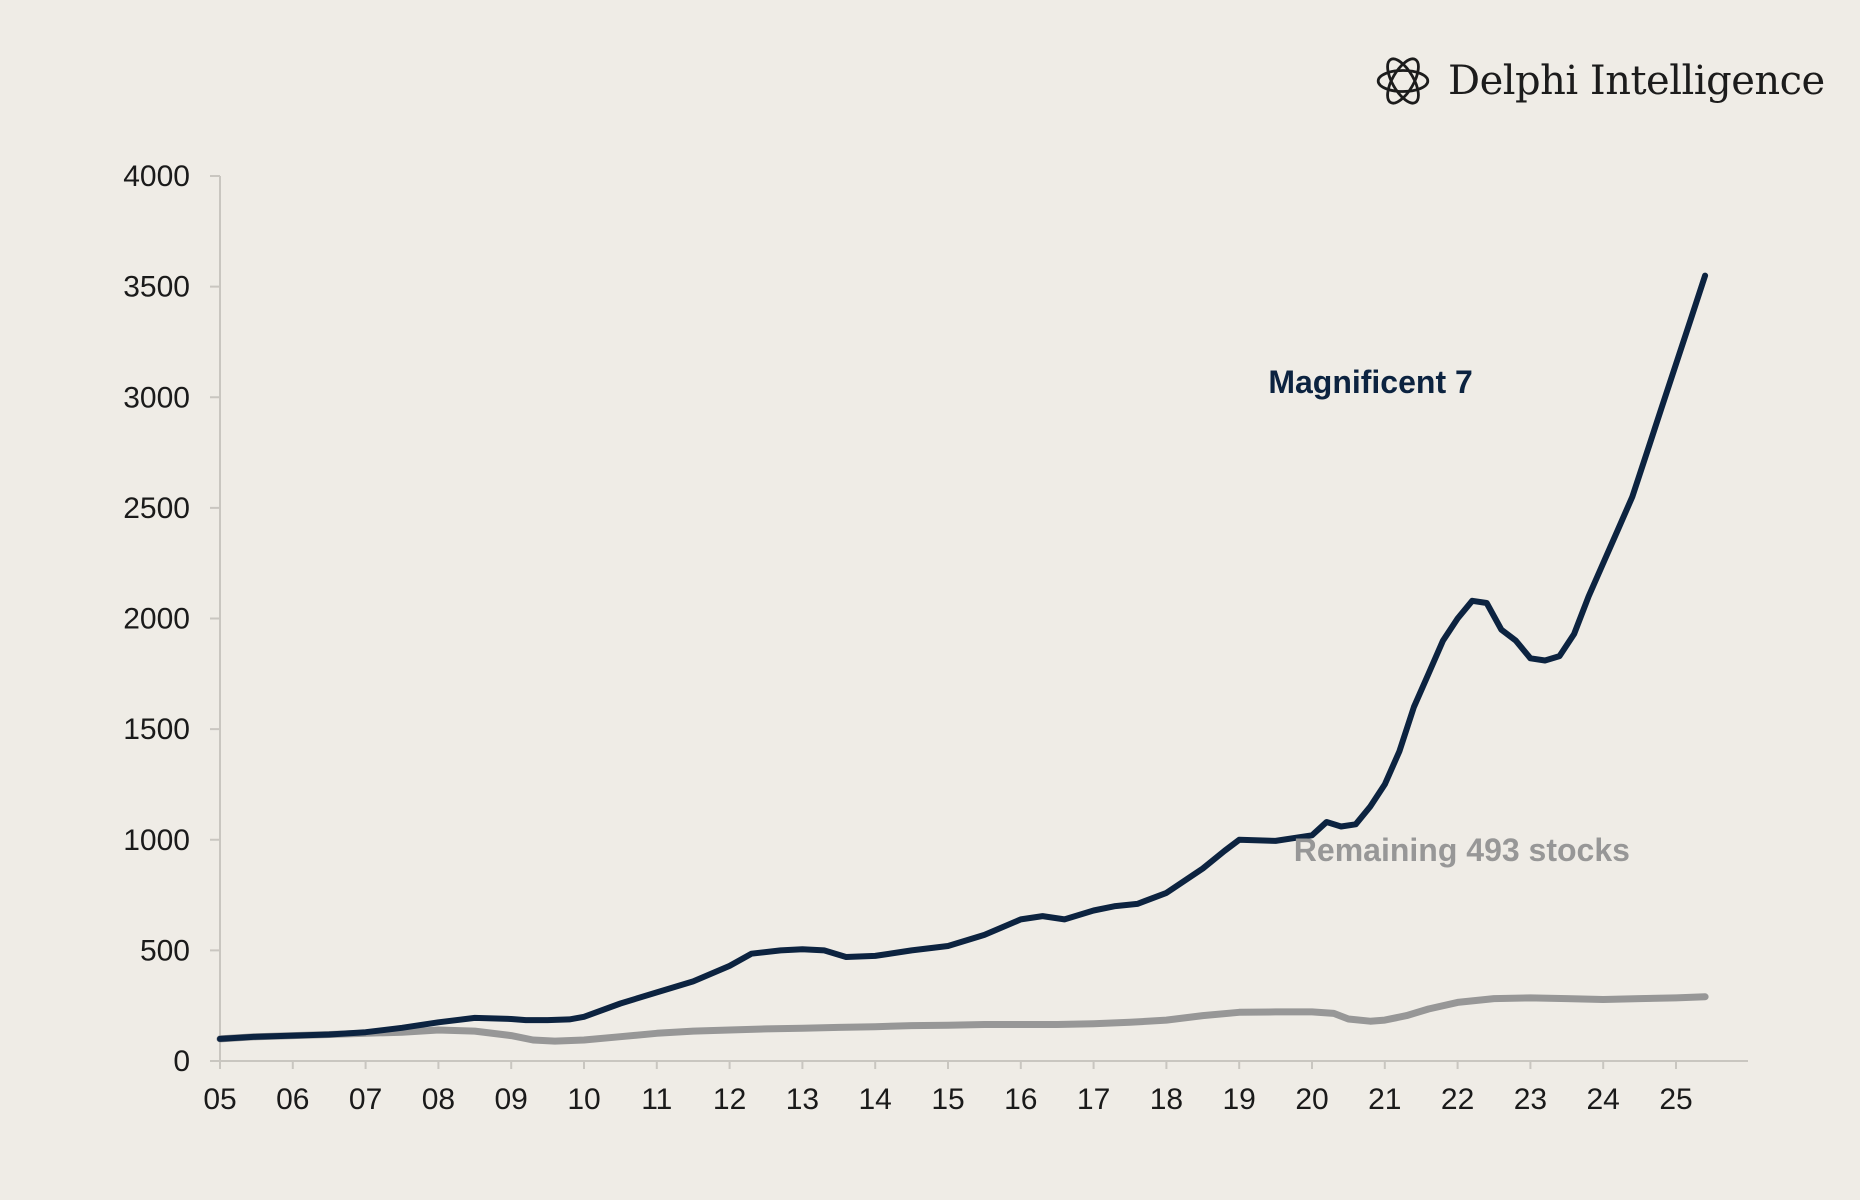  I want to click on x-tick-label: 18, so click(1166, 1099).